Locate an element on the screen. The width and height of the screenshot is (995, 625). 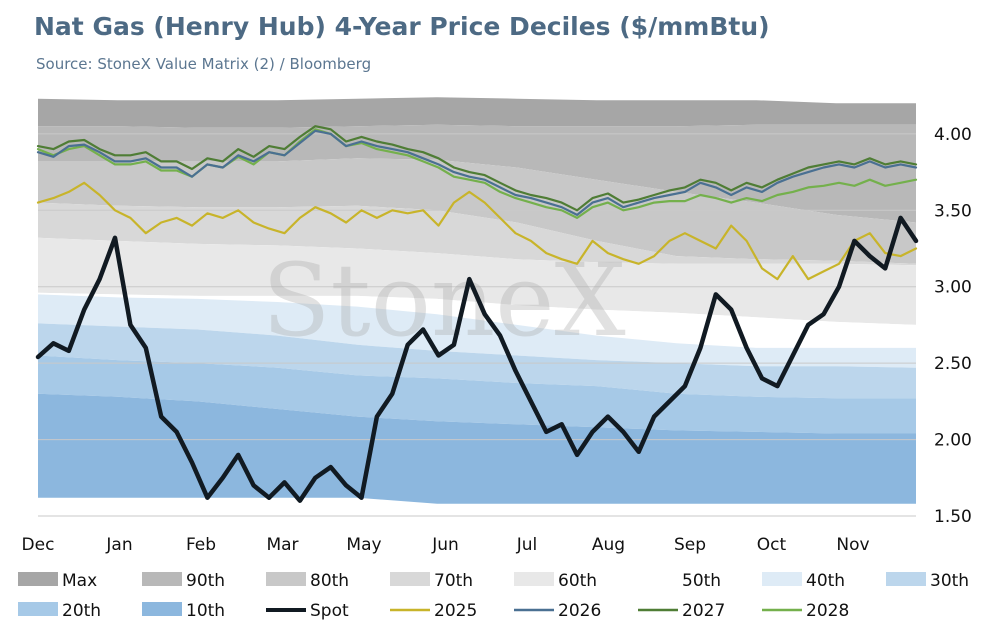
series-line-2028 is located at coordinates (477, 173).